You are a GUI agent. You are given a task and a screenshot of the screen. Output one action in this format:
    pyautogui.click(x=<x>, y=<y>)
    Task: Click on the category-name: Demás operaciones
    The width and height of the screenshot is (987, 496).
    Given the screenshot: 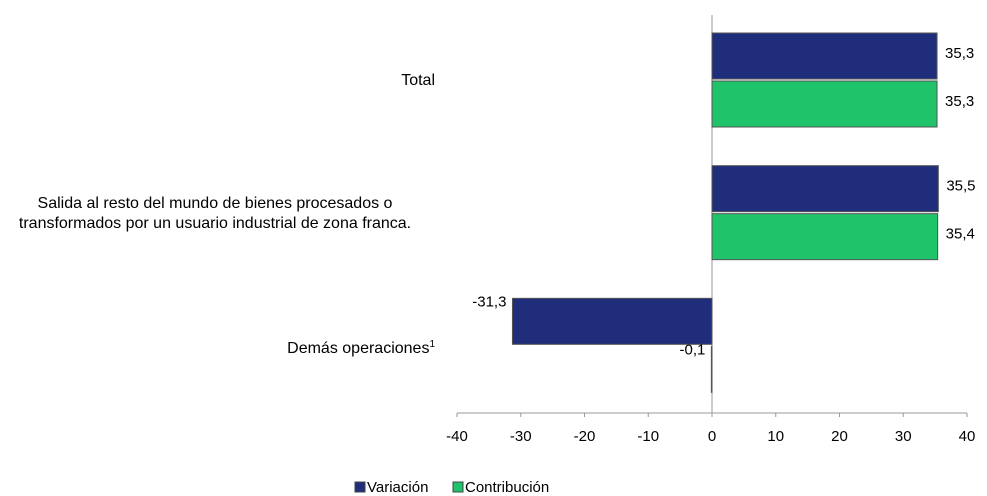 What is the action you would take?
    pyautogui.click(x=358, y=348)
    